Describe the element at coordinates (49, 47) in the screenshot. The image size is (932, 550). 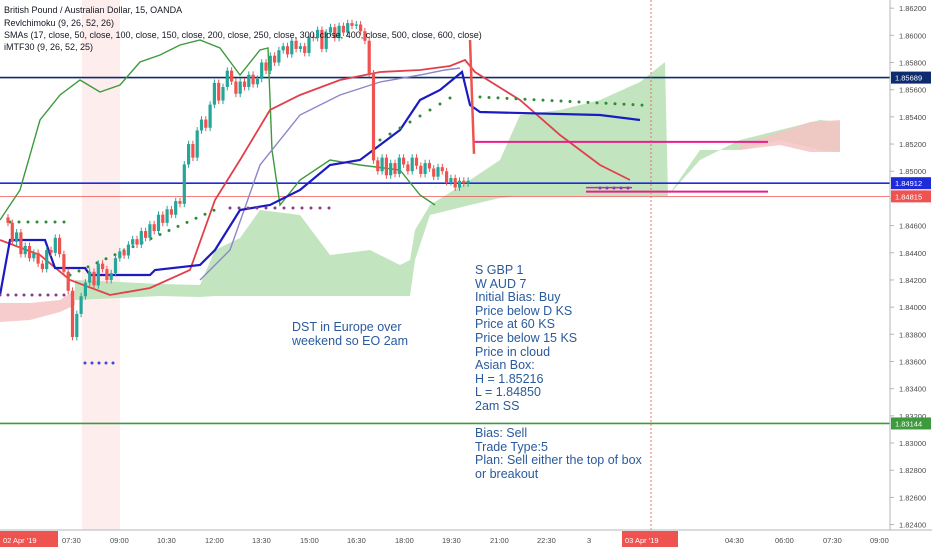
I see `mtf-indicator-label: iMTF30 (9, 26, 52, 25)` at that location.